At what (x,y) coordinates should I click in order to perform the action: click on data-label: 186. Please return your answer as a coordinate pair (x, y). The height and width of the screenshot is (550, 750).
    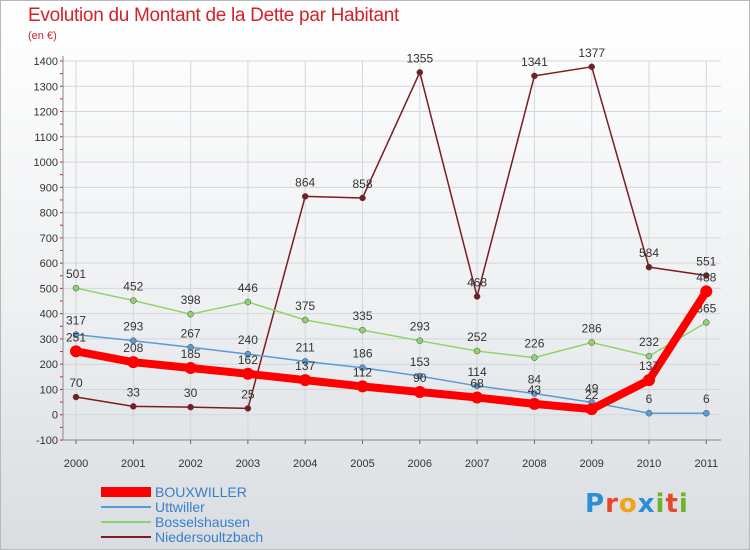
    Looking at the image, I should click on (362, 354).